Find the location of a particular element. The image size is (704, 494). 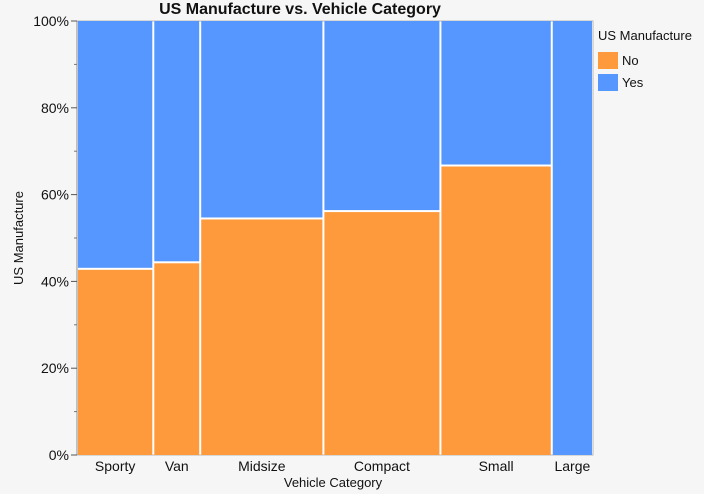

x-tick-label-large: Large is located at coordinates (572, 466).